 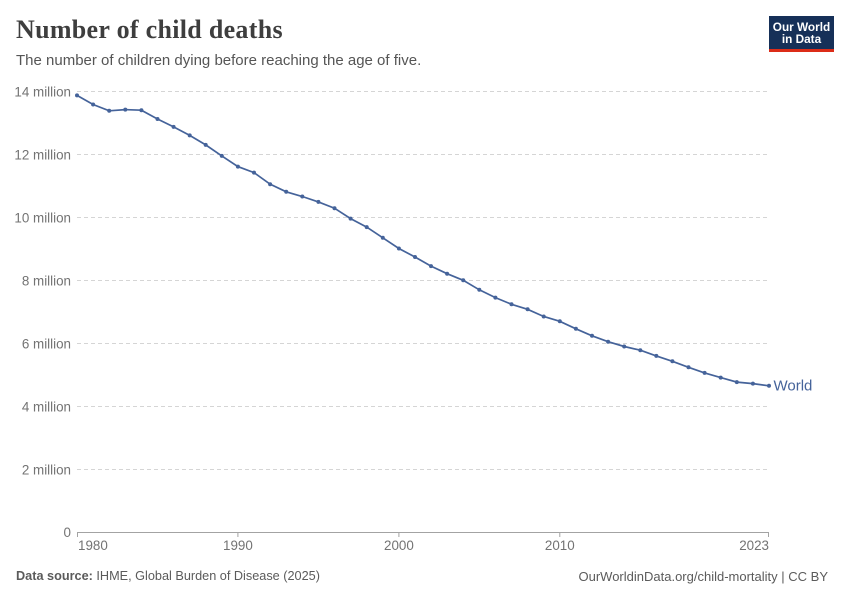 I want to click on svg-text: 1990, so click(x=238, y=545).